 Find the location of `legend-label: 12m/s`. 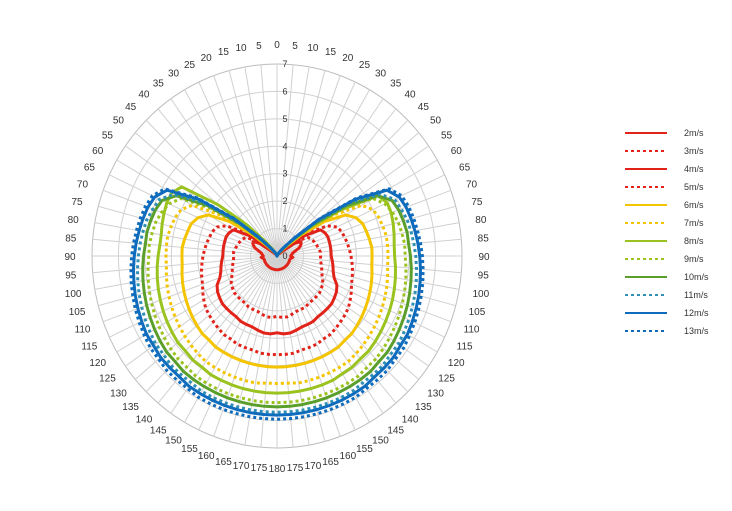

legend-label: 12m/s is located at coordinates (696, 313).